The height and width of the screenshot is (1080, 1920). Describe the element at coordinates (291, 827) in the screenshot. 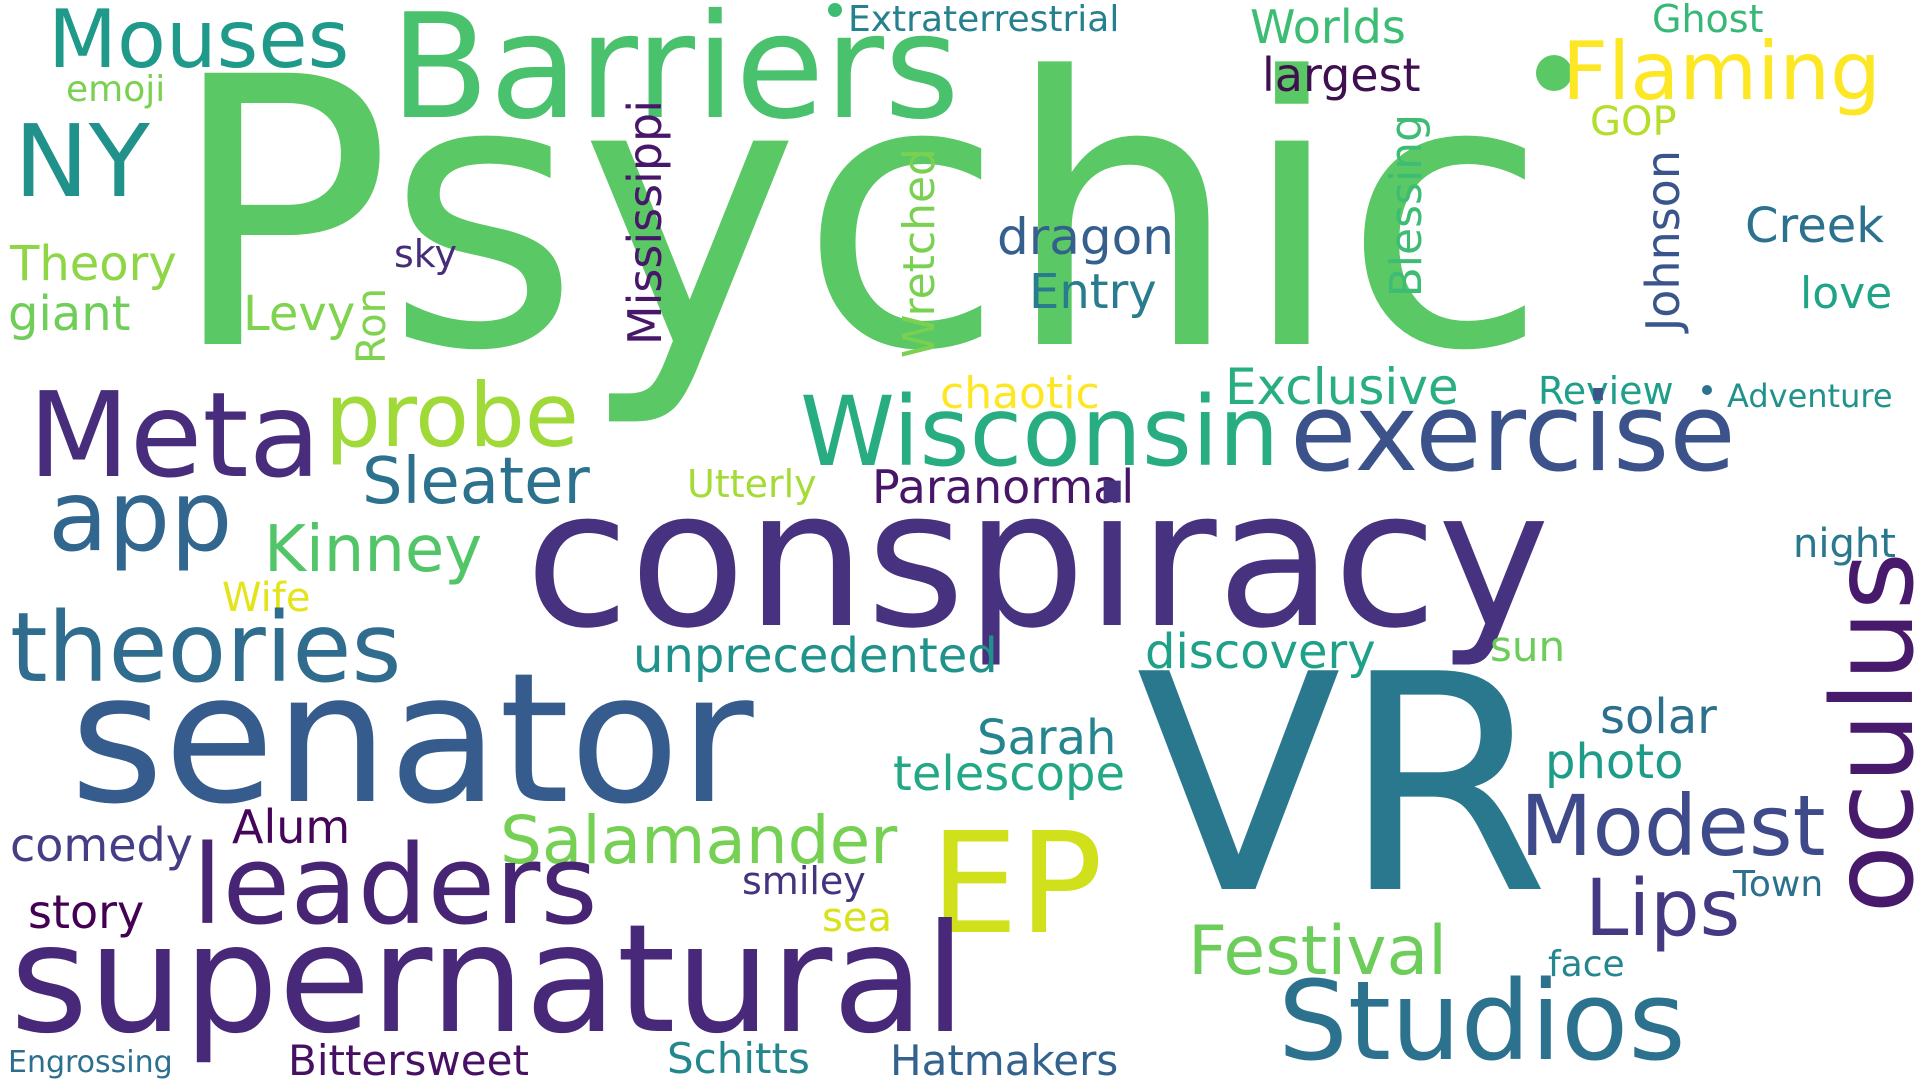

I see `word-alum: Alum` at that location.